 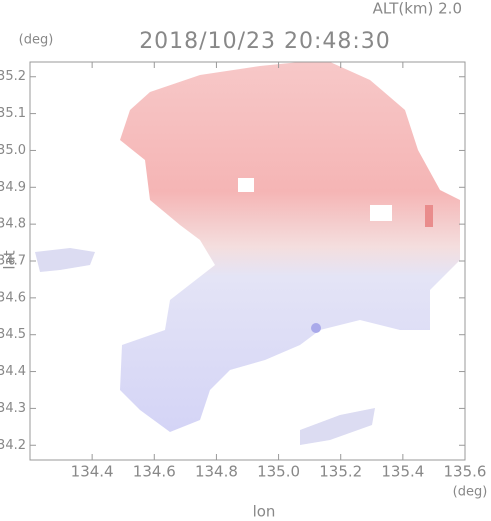 I want to click on x-tick-label: 134.6, so click(x=154, y=472).